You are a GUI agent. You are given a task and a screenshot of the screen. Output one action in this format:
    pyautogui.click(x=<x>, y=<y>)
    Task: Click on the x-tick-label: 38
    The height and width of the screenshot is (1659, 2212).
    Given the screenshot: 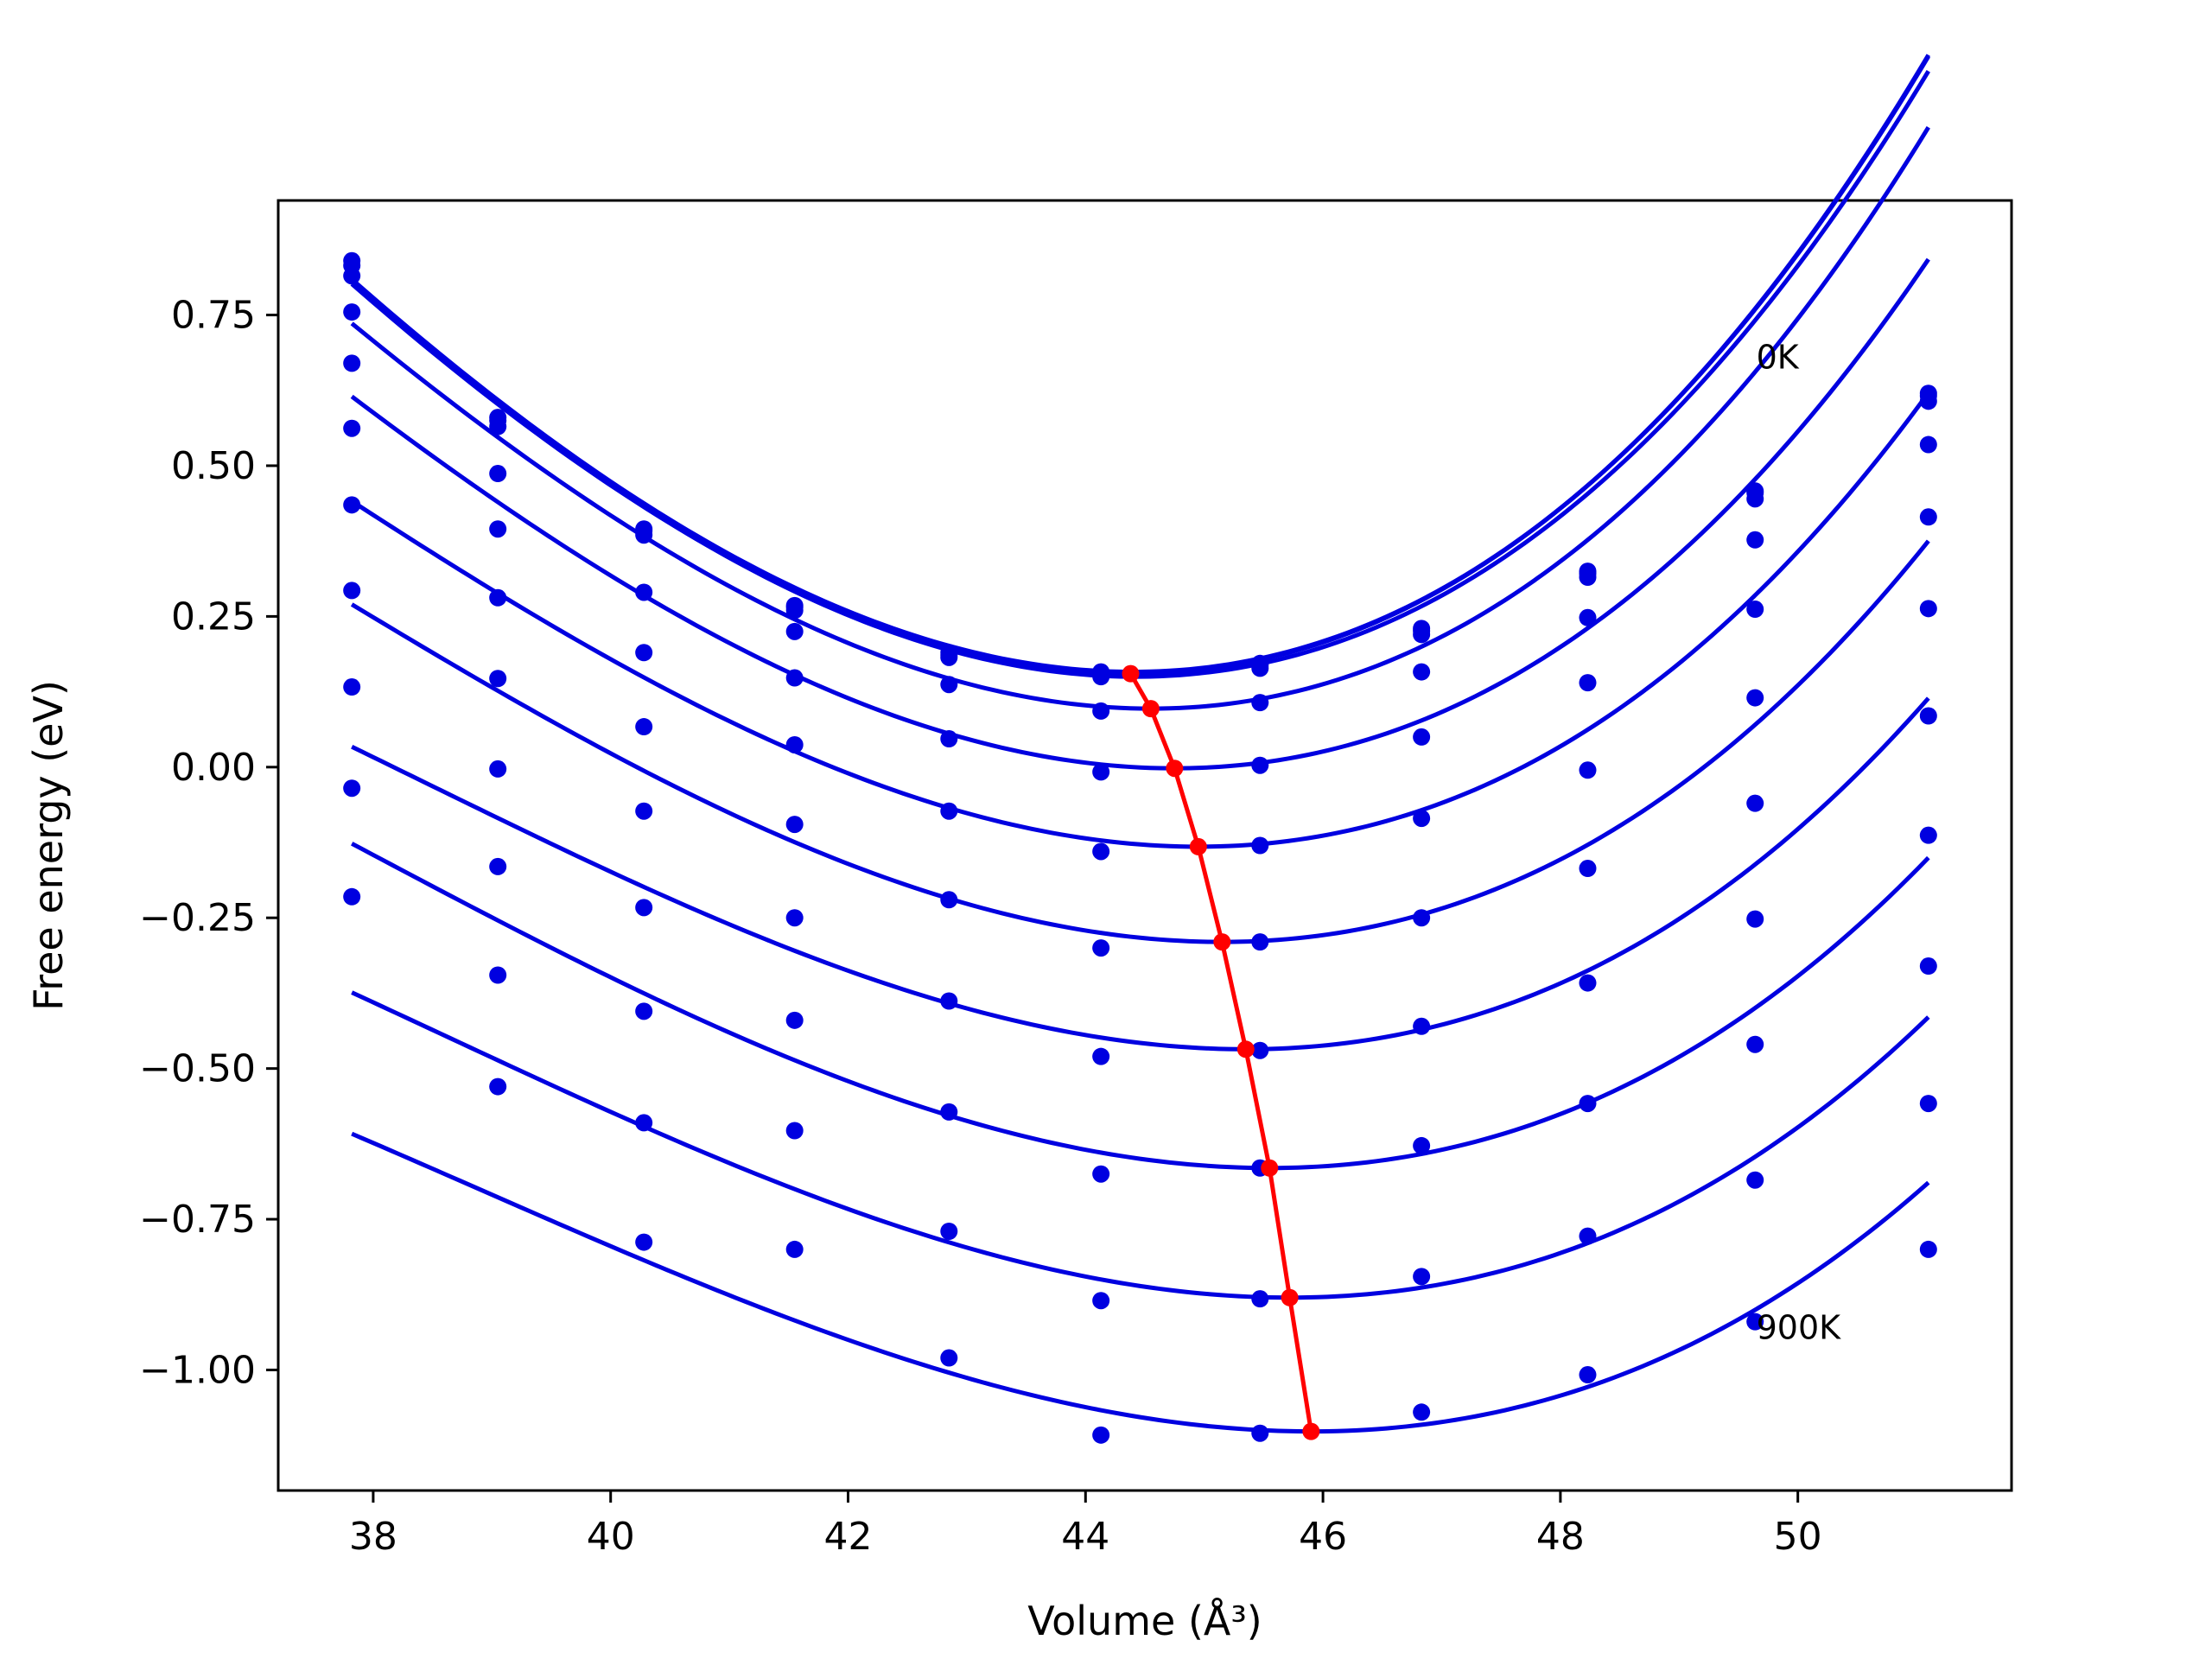 What is the action you would take?
    pyautogui.click(x=373, y=1537)
    